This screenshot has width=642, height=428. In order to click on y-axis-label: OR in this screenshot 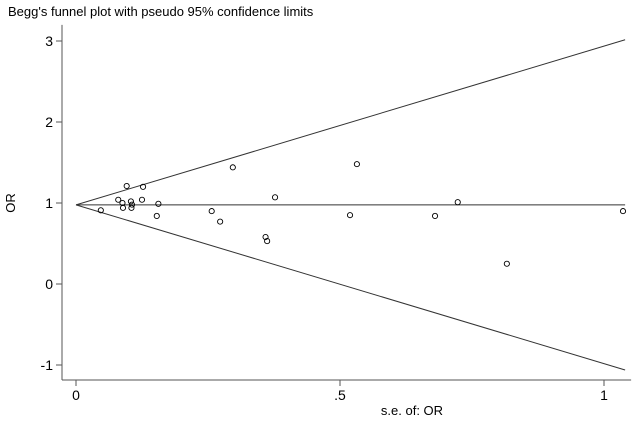, I will do `click(10, 203)`.